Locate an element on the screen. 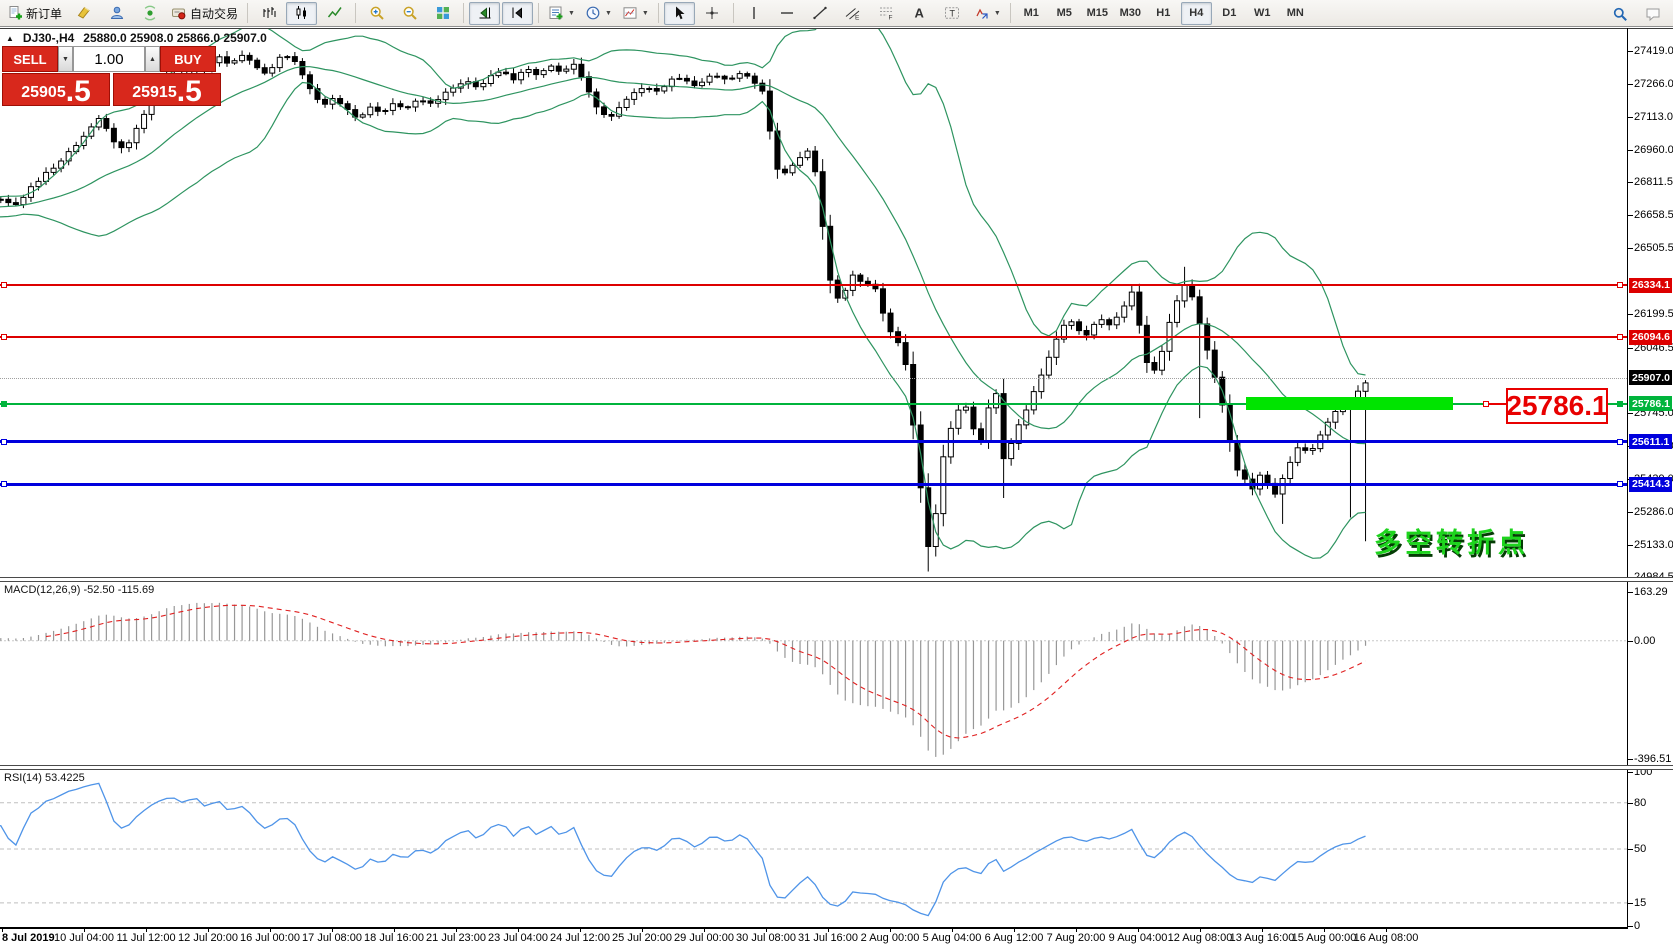 The image size is (1673, 949). text-label-tool: T is located at coordinates (952, 13).